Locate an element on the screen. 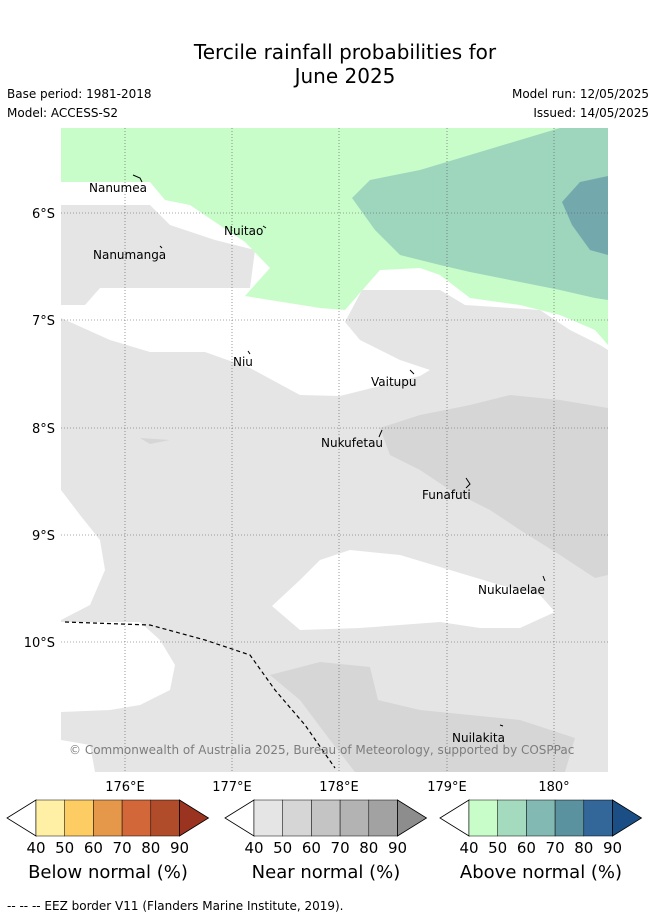  above-normal-50-region is located at coordinates (480, 214).